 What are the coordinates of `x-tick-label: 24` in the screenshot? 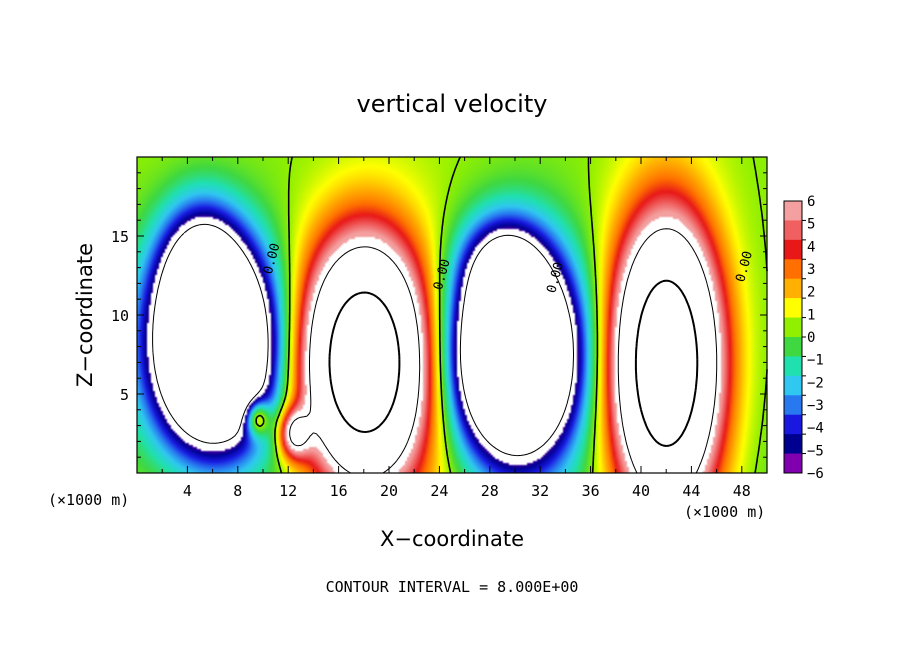 It's located at (439, 491).